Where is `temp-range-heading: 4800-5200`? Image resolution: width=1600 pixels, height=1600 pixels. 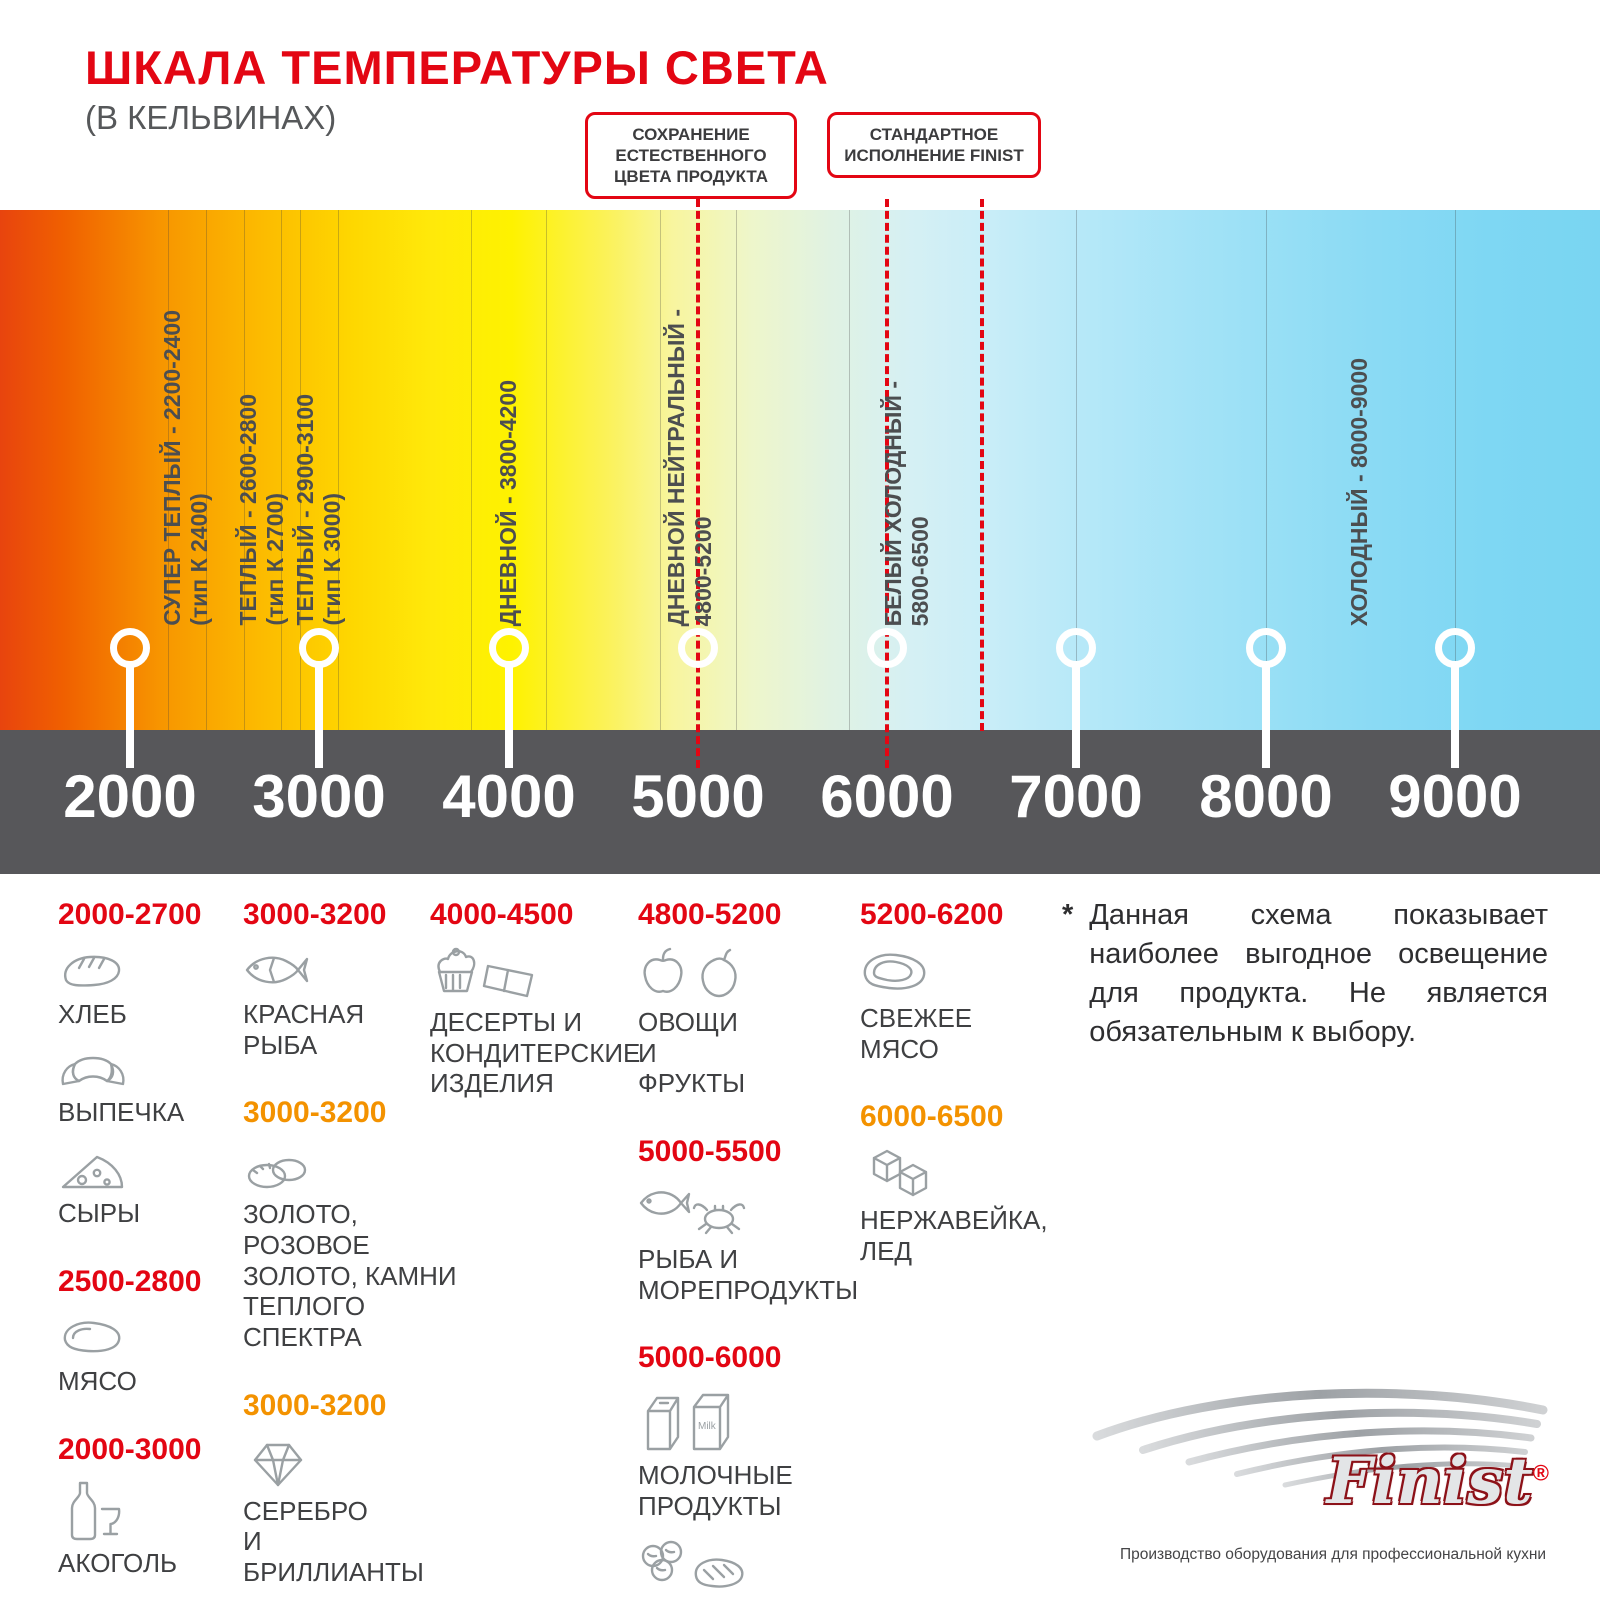 temp-range-heading: 4800-5200 is located at coordinates (710, 914).